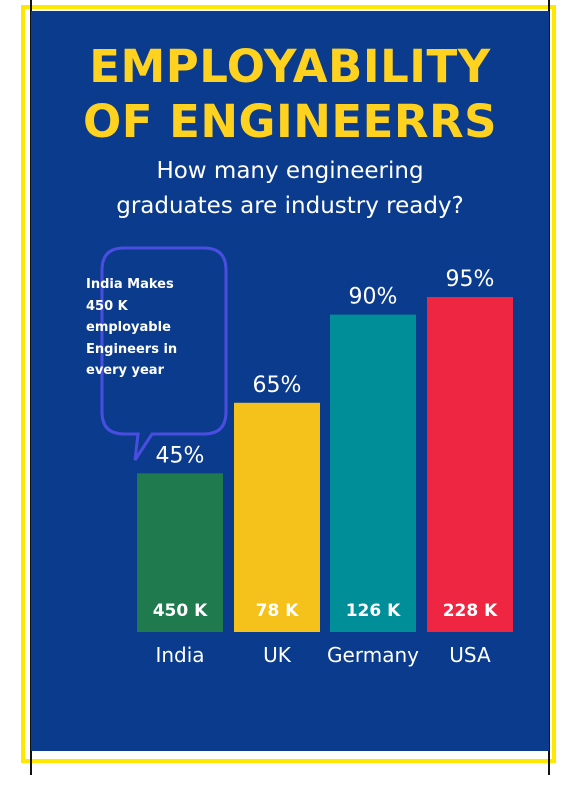  I want to click on inner-label-germany: 126 K, so click(373, 611).